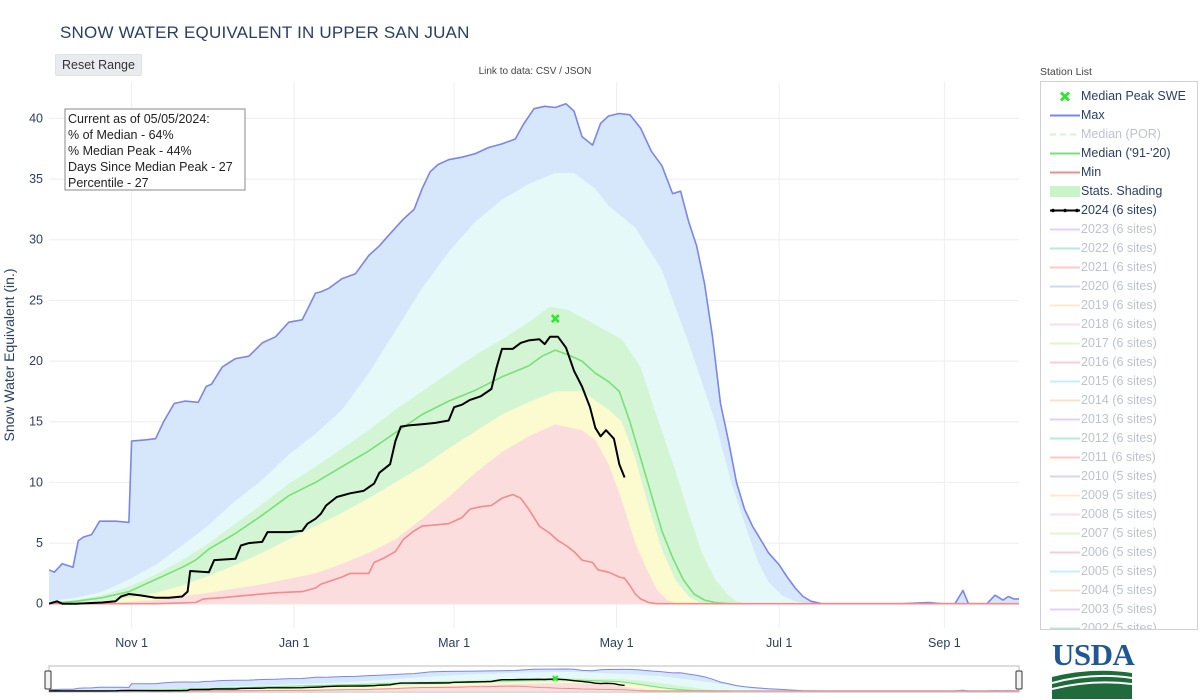  What do you see at coordinates (1092, 684) in the screenshot?
I see `usda-logo-mark` at bounding box center [1092, 684].